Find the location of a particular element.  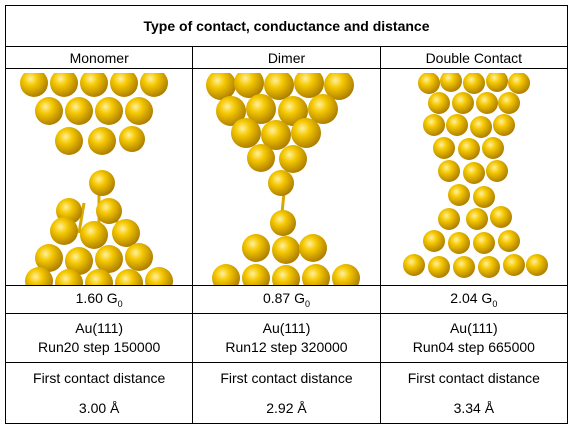

run-cell: Au(111) Run20 step 150000 is located at coordinates (99, 338).